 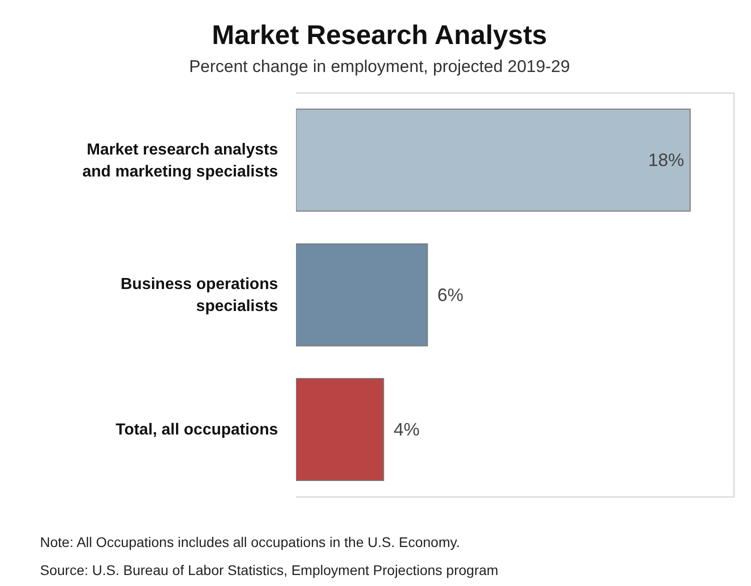 What do you see at coordinates (197, 429) in the screenshot?
I see `y-tick-label: Total, all occupations` at bounding box center [197, 429].